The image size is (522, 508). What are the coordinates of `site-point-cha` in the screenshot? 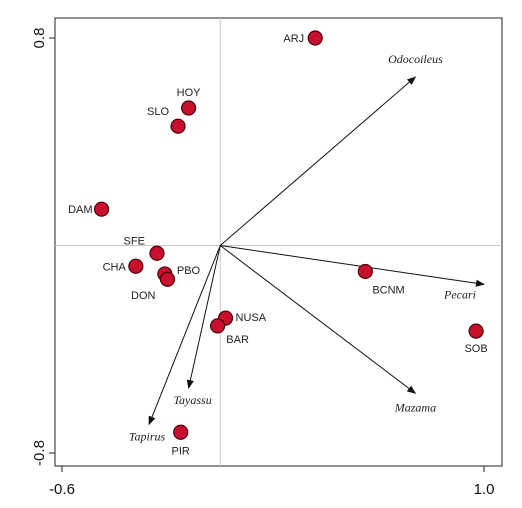 It's located at (136, 266).